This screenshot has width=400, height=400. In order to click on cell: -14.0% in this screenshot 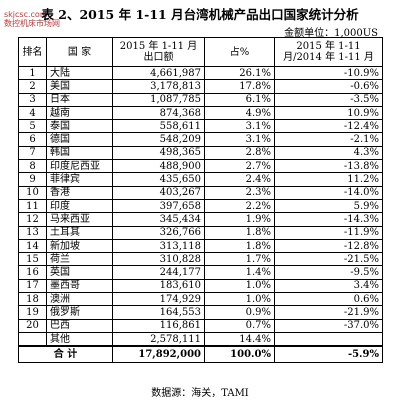, I will do `click(328, 192)`.